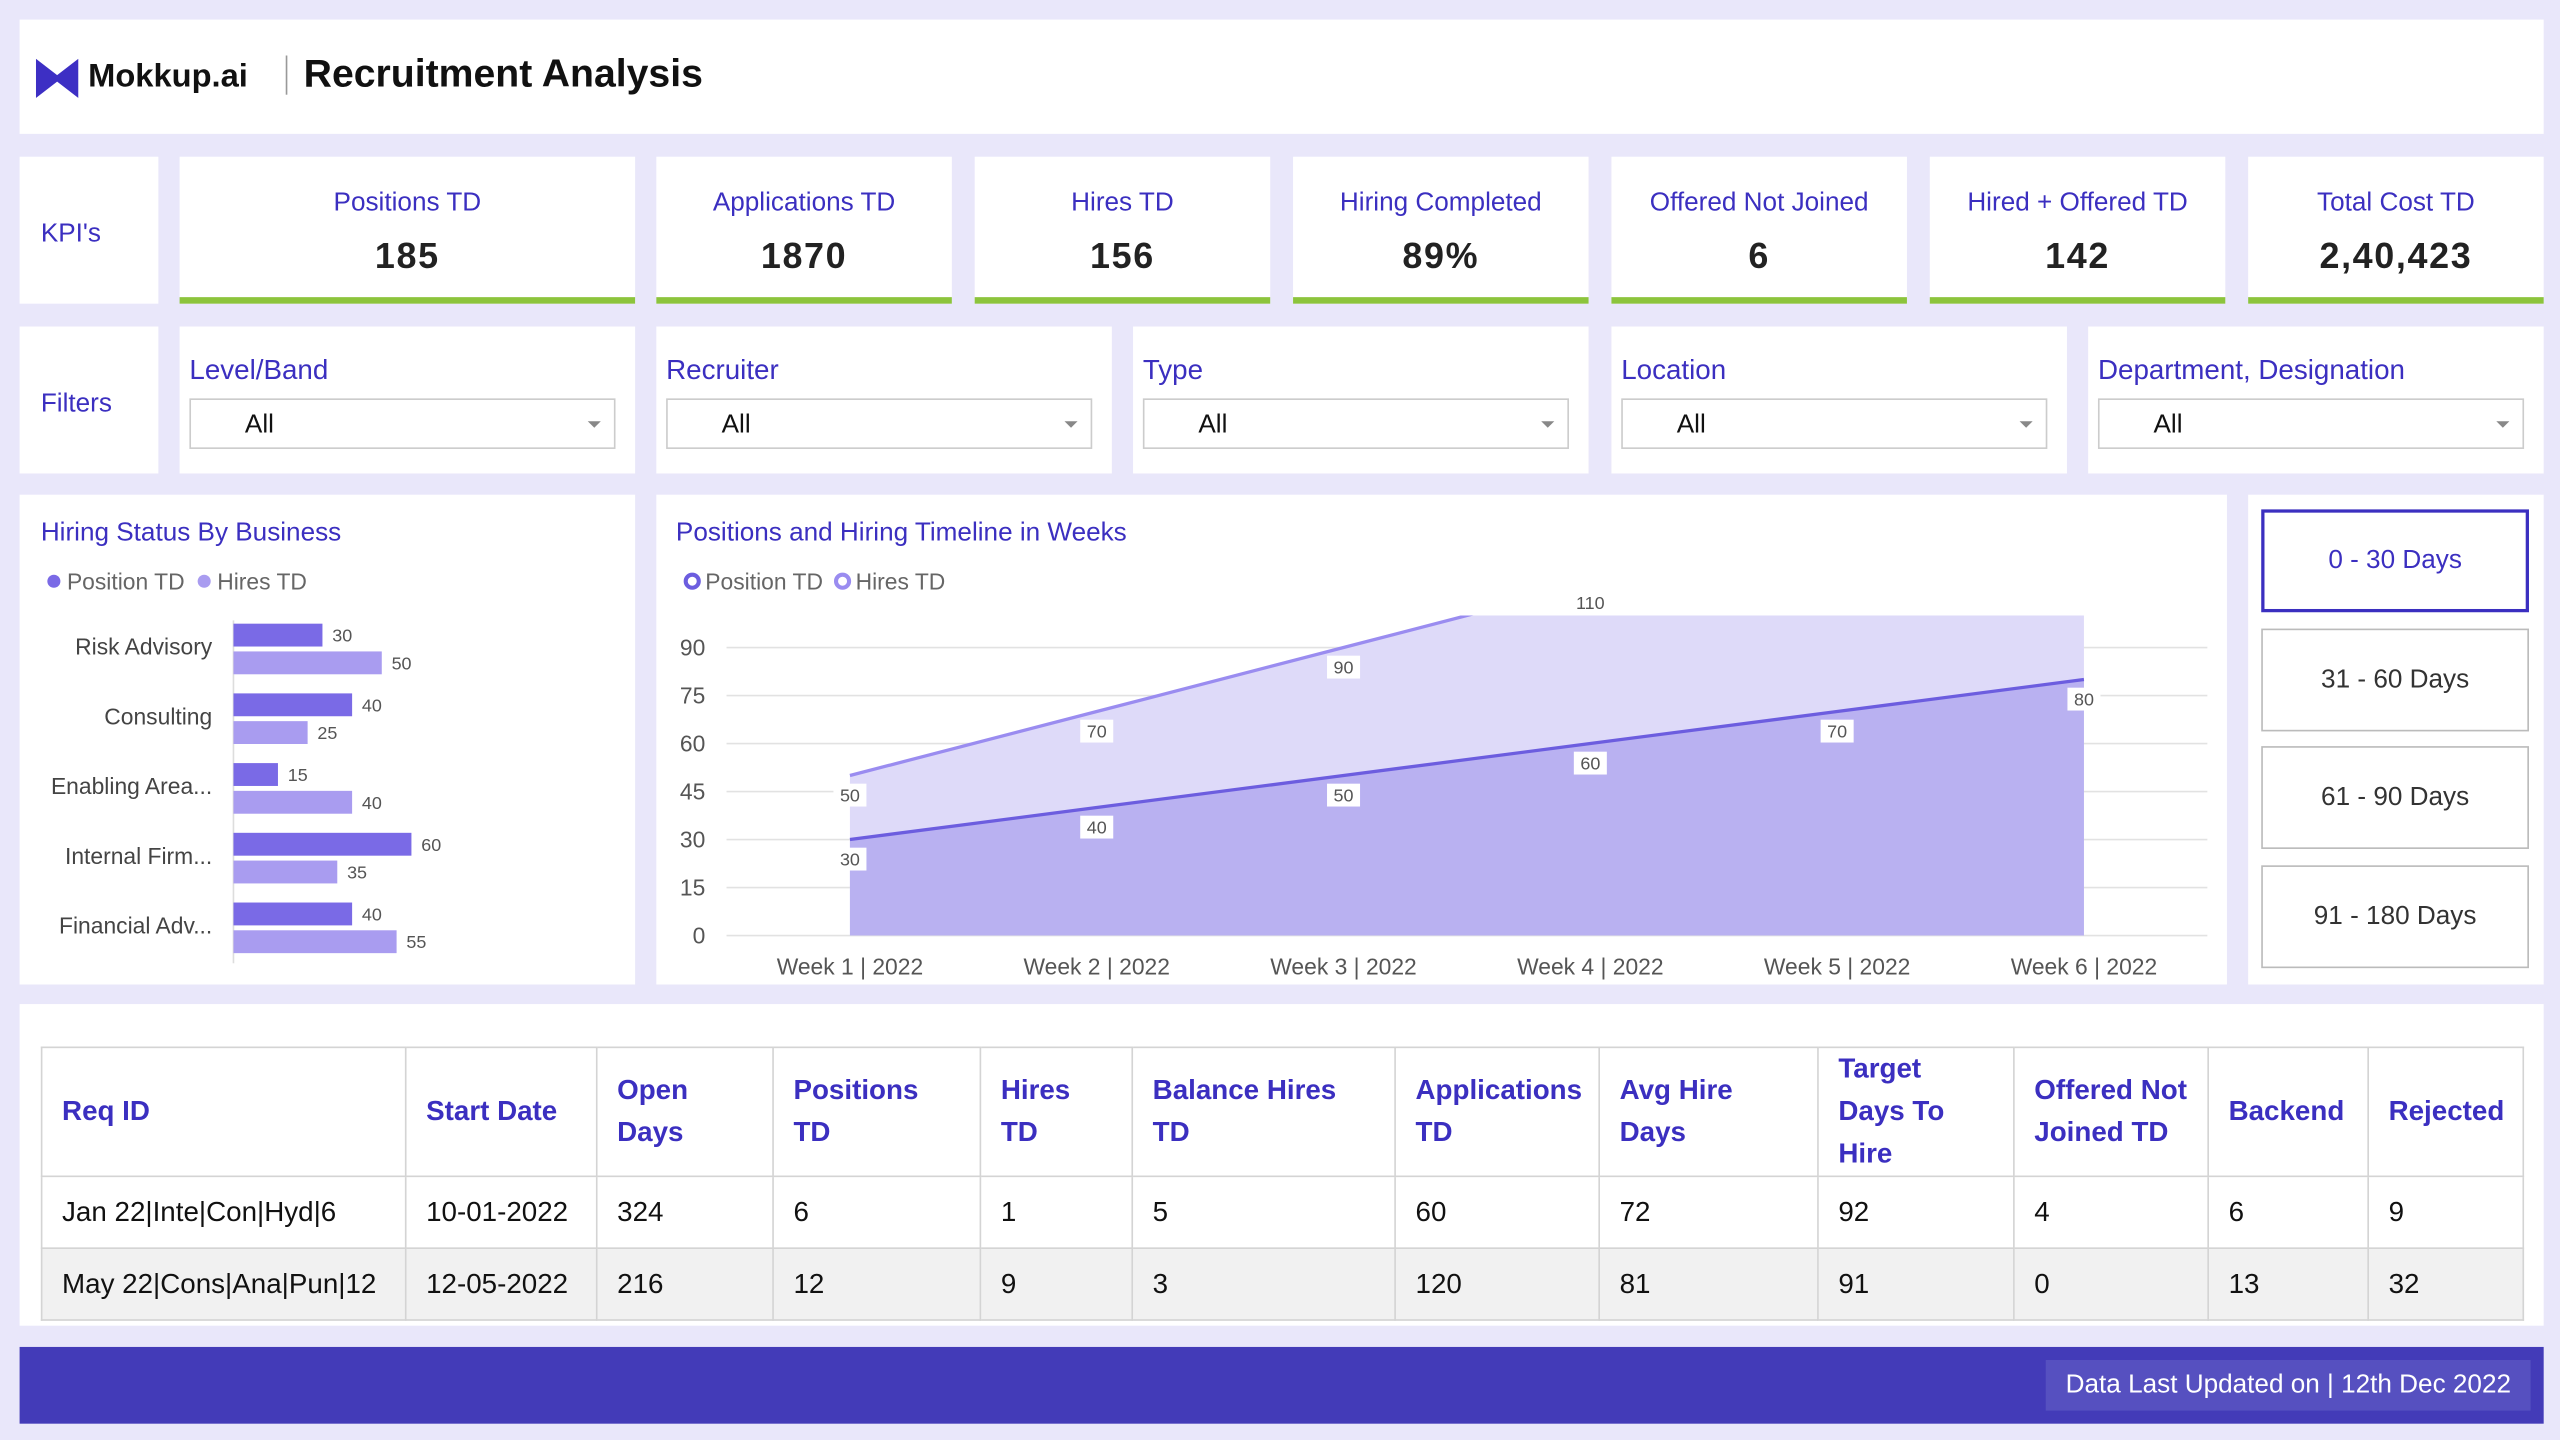 Image resolution: width=2560 pixels, height=1440 pixels. Describe the element at coordinates (1343, 967) in the screenshot. I see `x-tick-label: Week 3 | 2022` at that location.